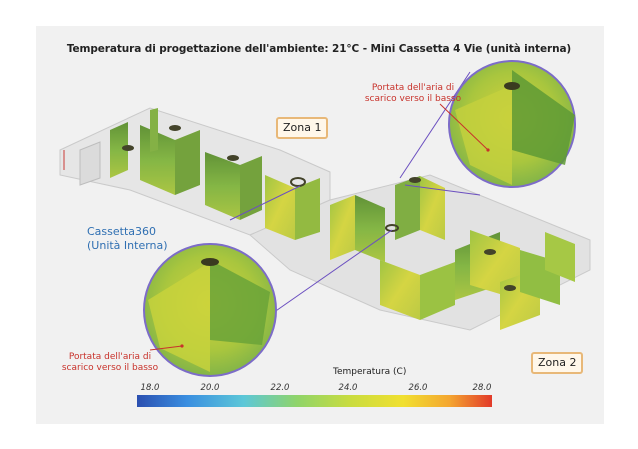 The width and height of the screenshot is (638, 449). What do you see at coordinates (557, 363) in the screenshot?
I see `zone-2-label: Zona 2` at bounding box center [557, 363].